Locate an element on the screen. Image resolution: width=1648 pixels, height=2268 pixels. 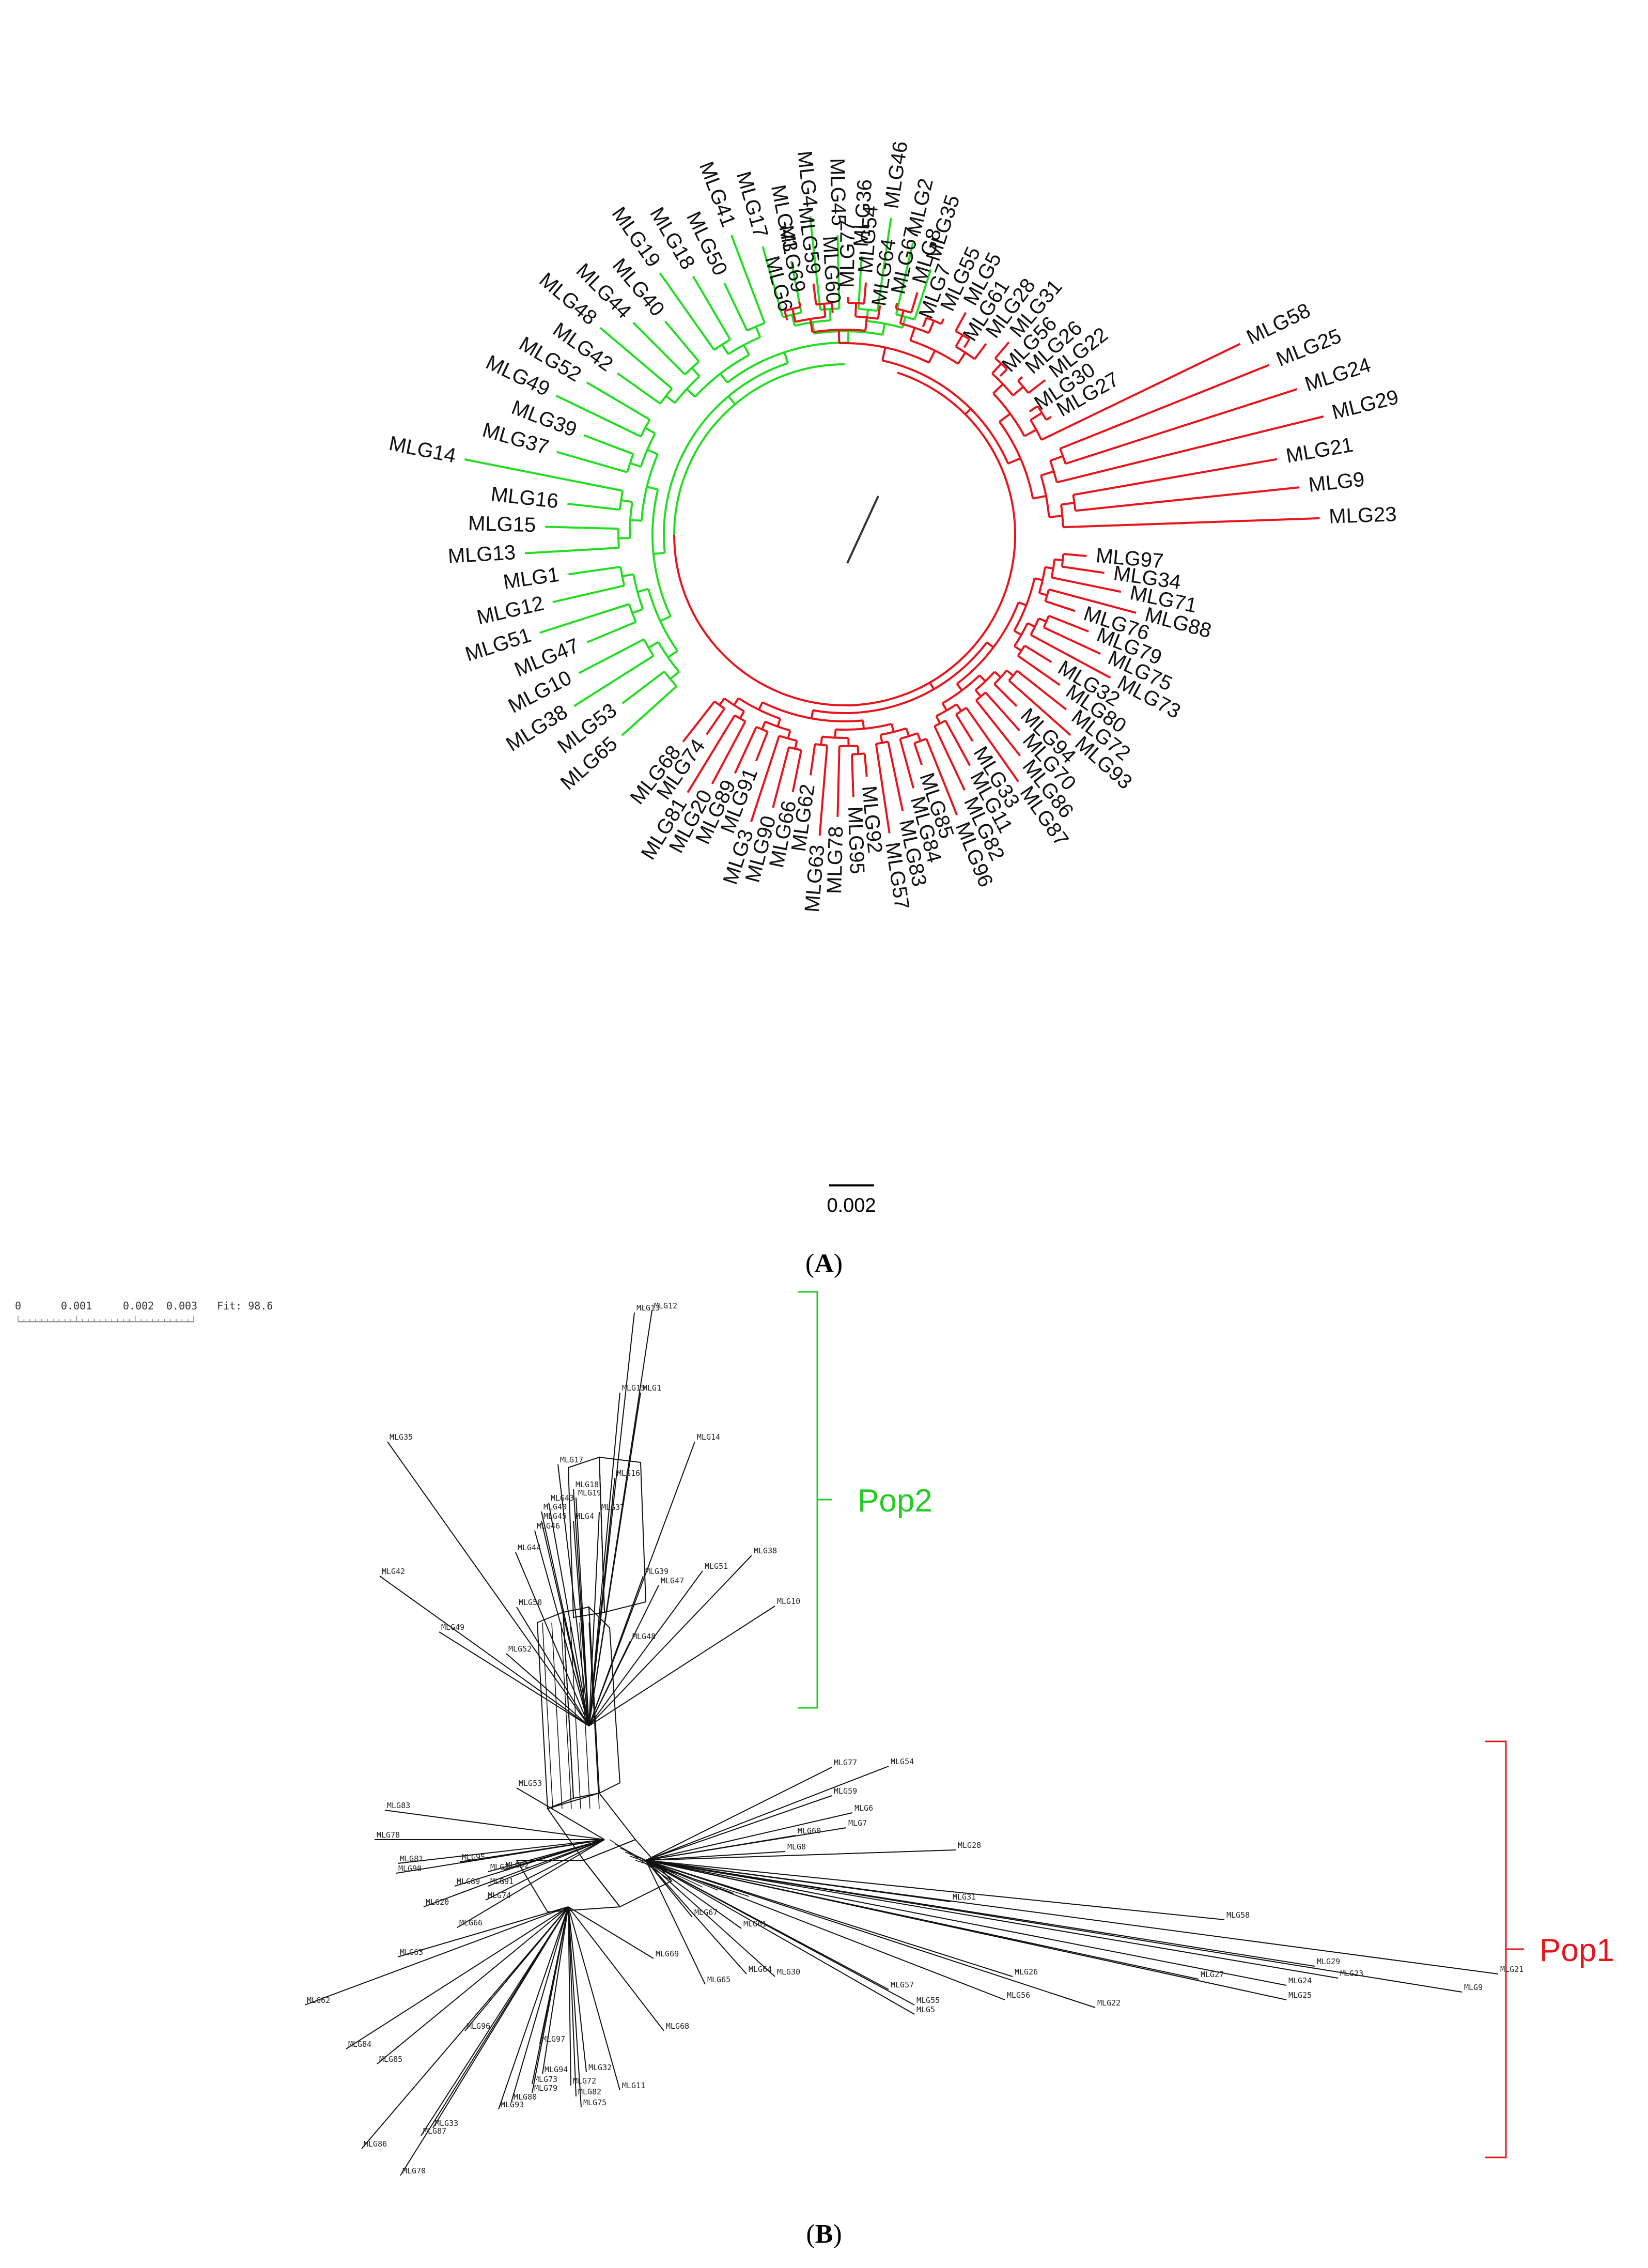
leaf-label: MLG12 is located at coordinates (511, 610).